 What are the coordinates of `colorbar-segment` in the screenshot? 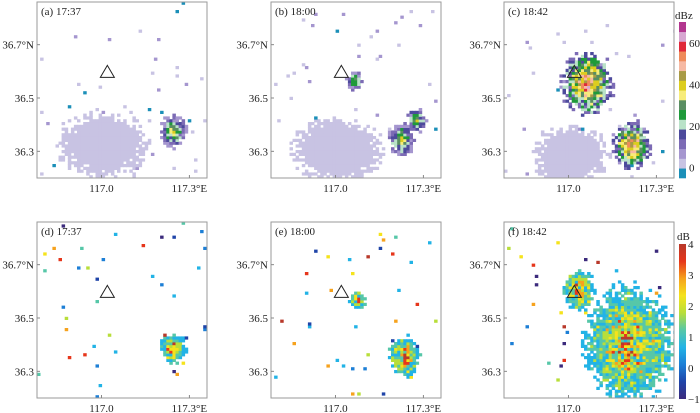 It's located at (682, 66).